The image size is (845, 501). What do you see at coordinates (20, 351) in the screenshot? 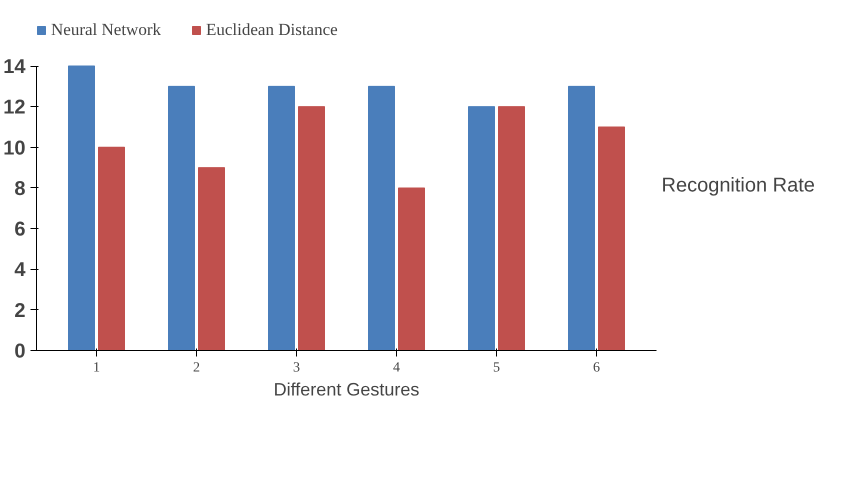
I see `y-tick-label: 0` at bounding box center [20, 351].